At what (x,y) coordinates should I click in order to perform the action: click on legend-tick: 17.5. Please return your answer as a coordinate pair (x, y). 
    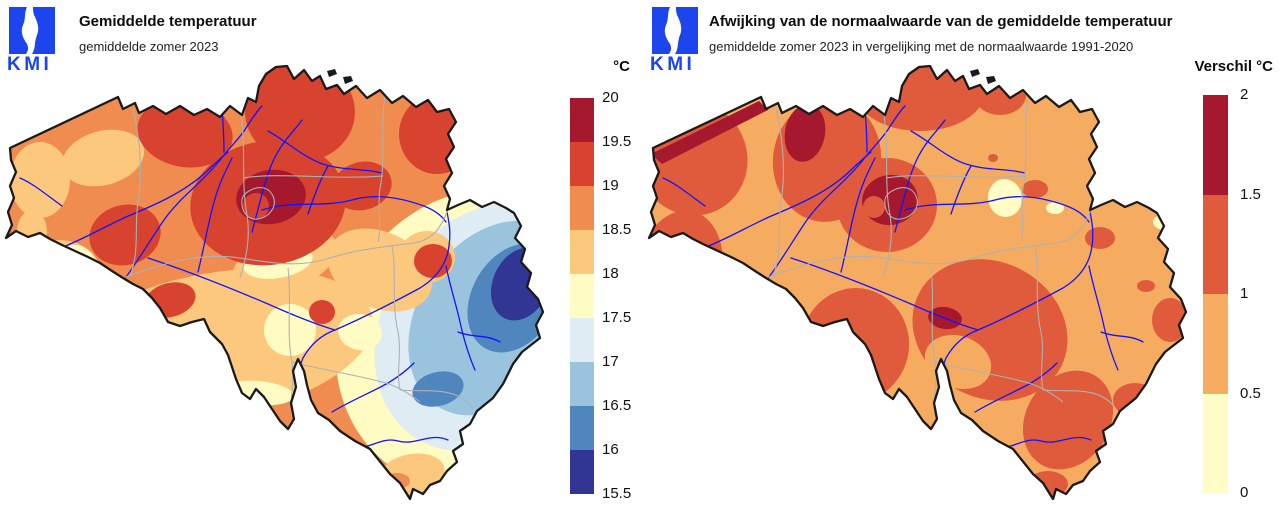
    Looking at the image, I should click on (617, 317).